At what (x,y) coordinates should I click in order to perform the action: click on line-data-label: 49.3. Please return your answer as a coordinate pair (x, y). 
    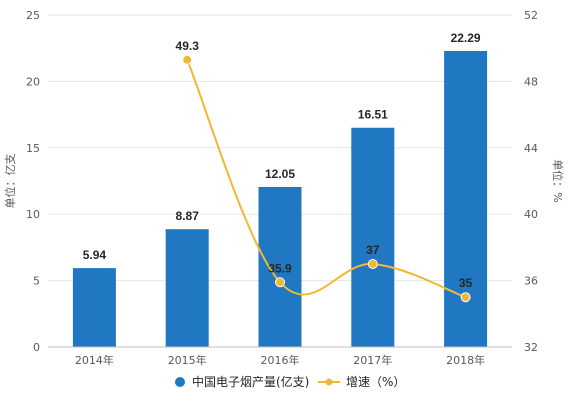
    Looking at the image, I should click on (188, 46).